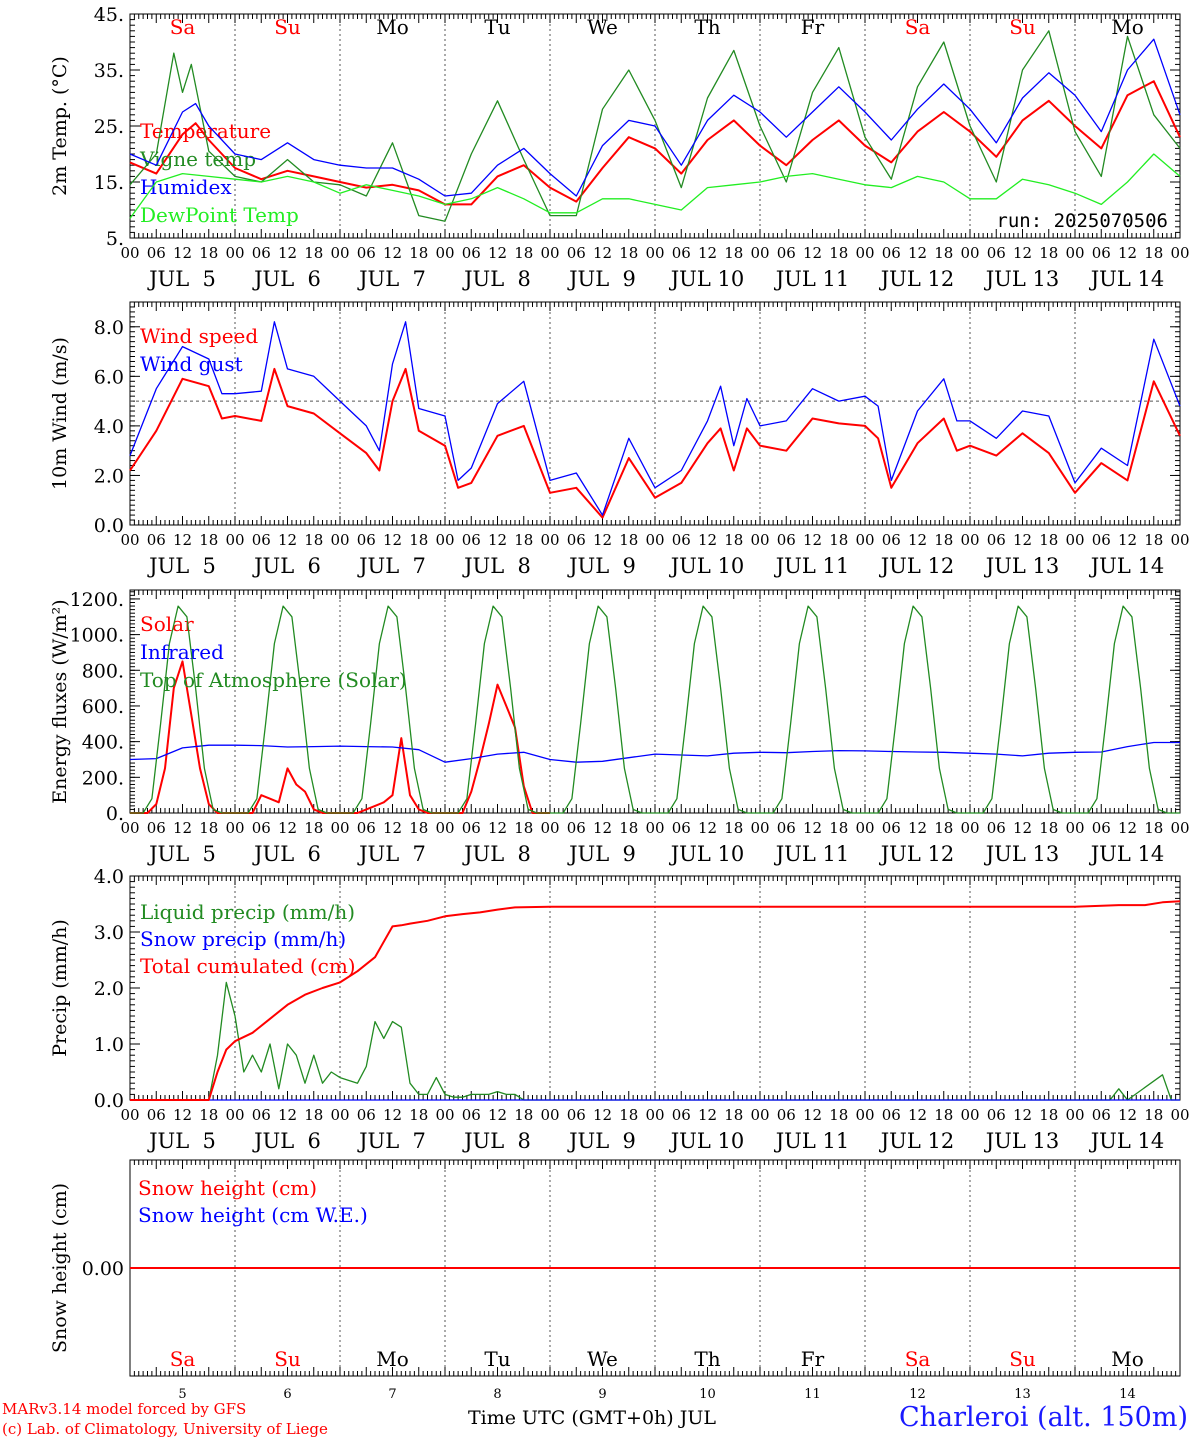  What do you see at coordinates (115, 814) in the screenshot?
I see `y-tick-label: 0.` at bounding box center [115, 814].